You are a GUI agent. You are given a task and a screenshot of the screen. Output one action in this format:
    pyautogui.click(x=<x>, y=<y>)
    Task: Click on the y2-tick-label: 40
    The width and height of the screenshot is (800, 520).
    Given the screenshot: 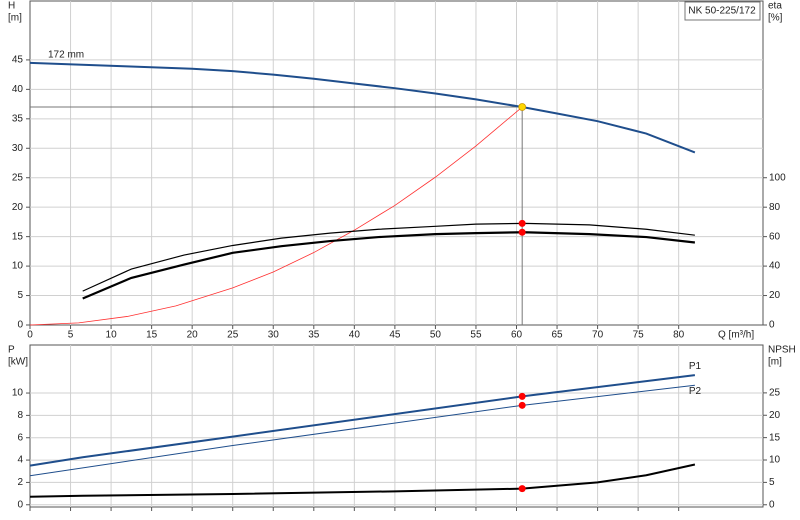 What is the action you would take?
    pyautogui.click(x=775, y=266)
    